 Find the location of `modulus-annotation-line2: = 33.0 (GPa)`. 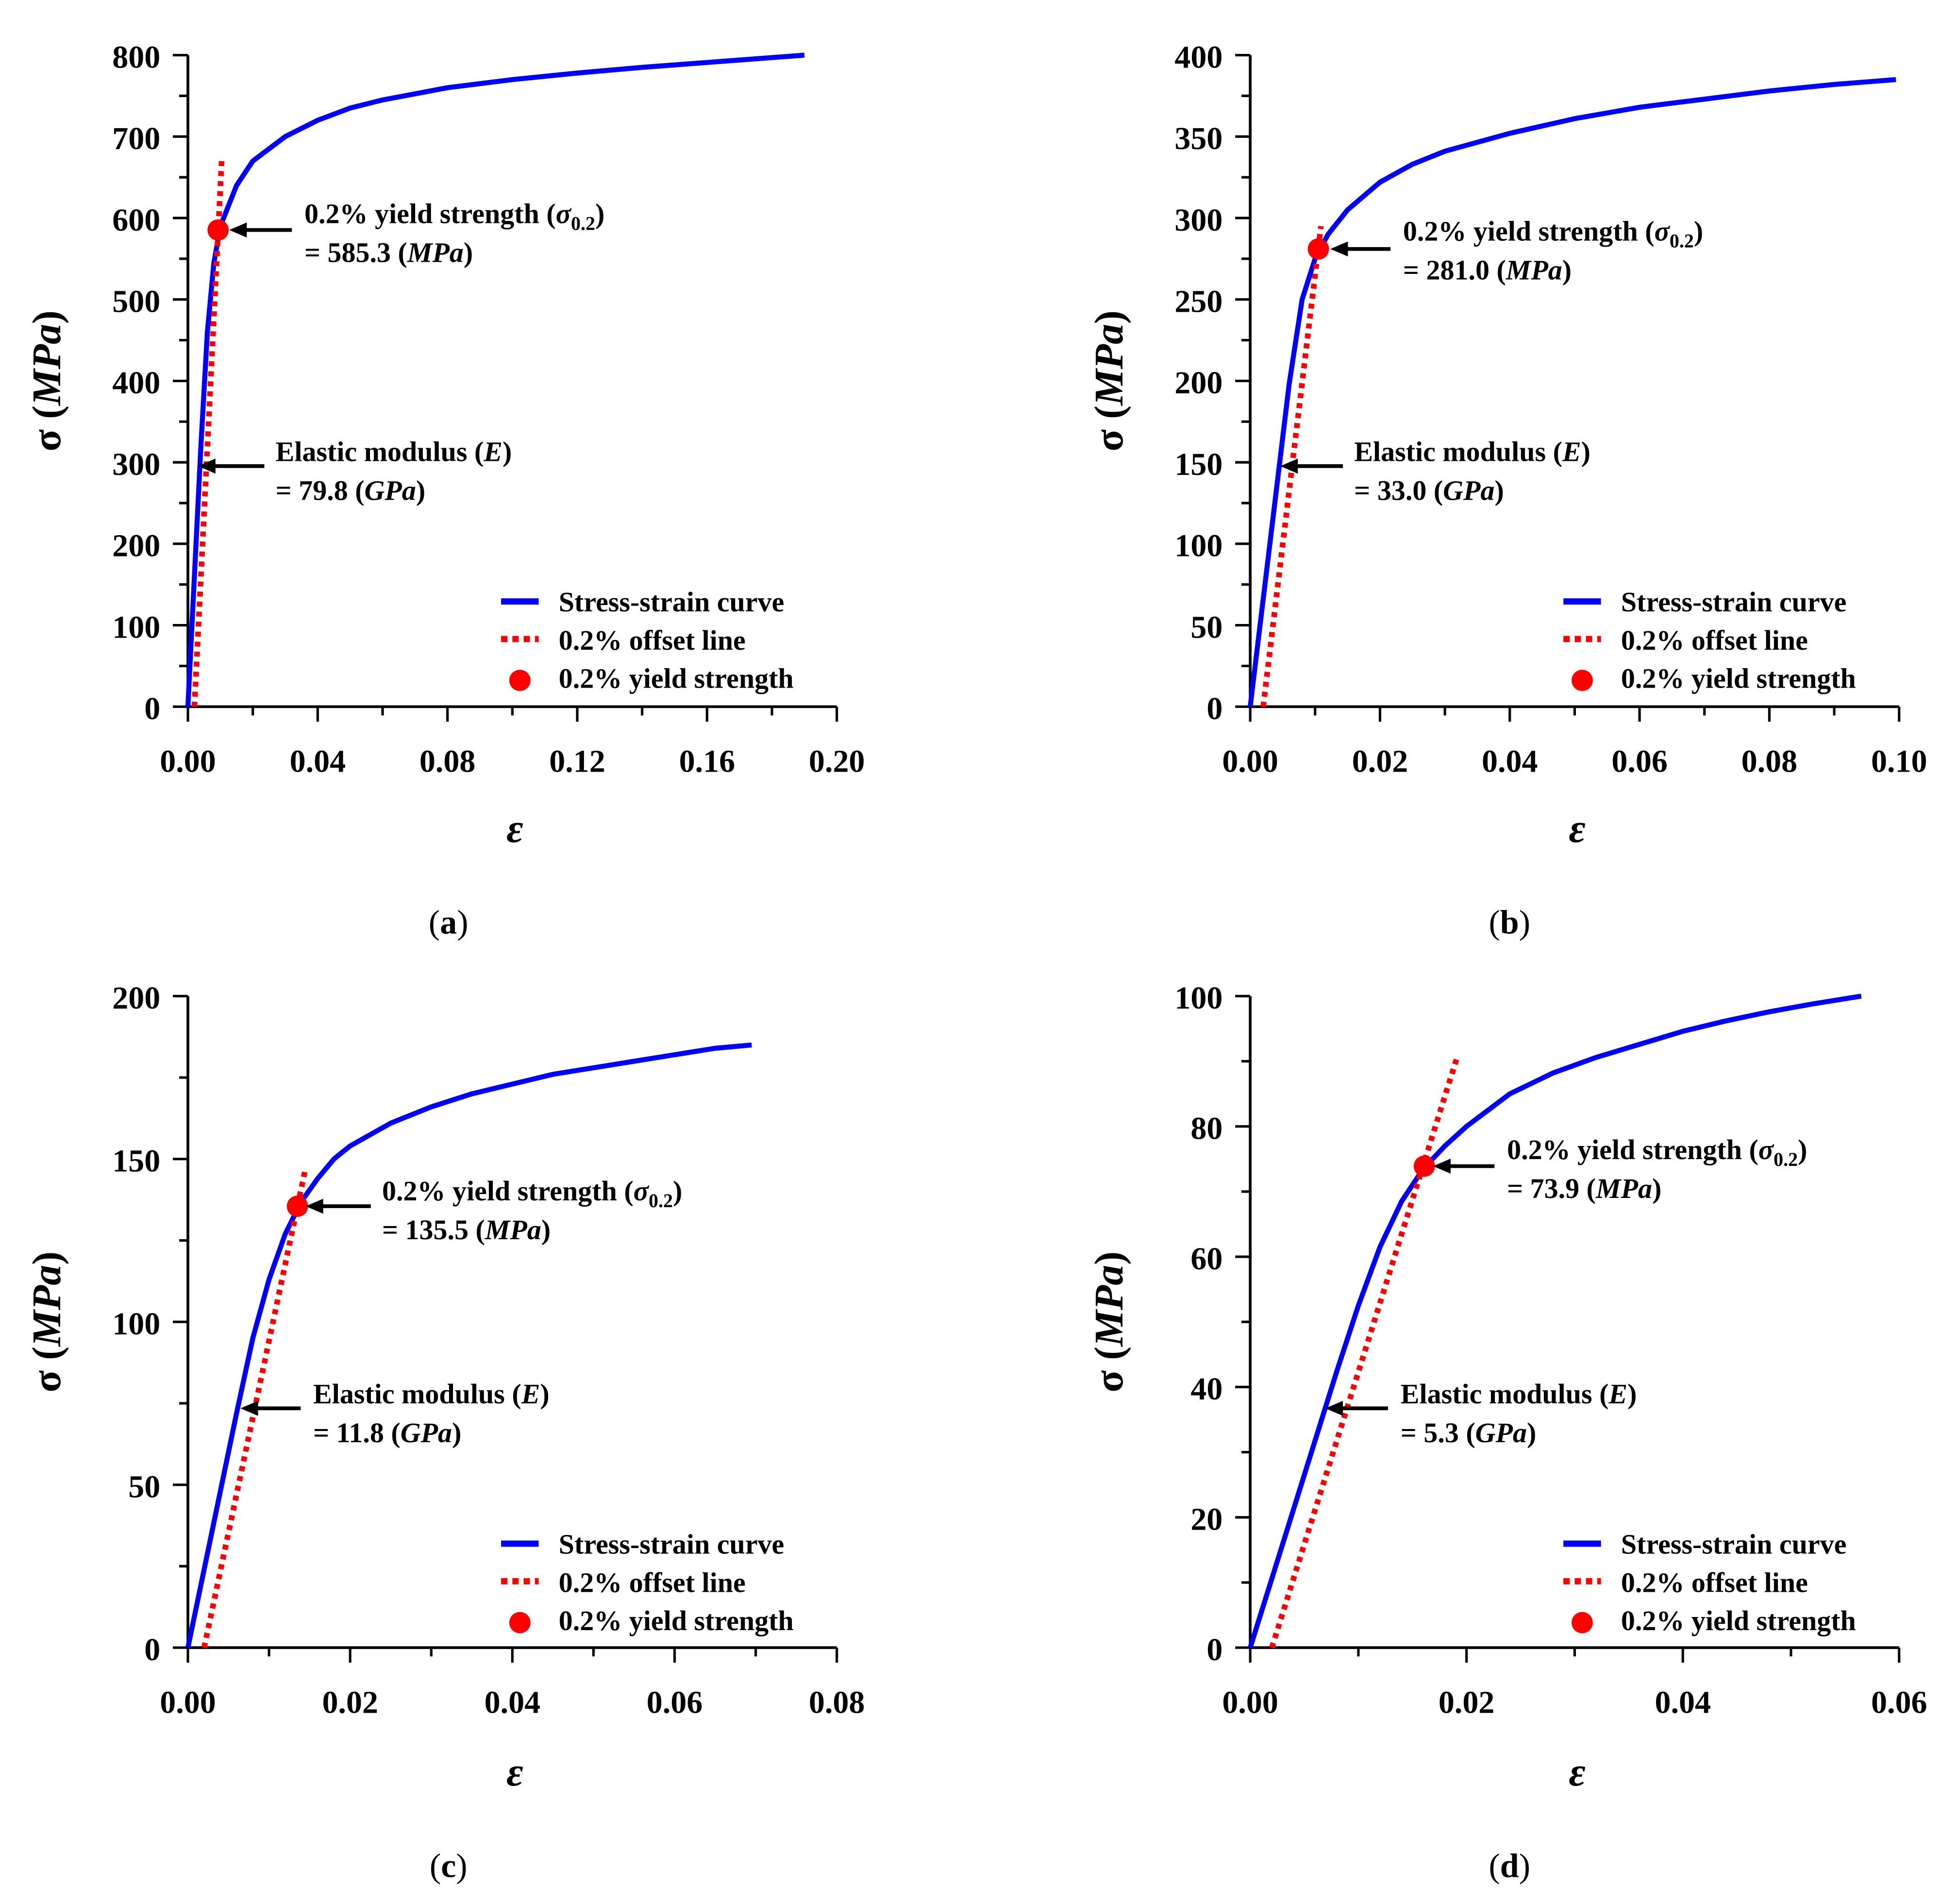

modulus-annotation-line2: = 33.0 (GPa) is located at coordinates (1429, 491).